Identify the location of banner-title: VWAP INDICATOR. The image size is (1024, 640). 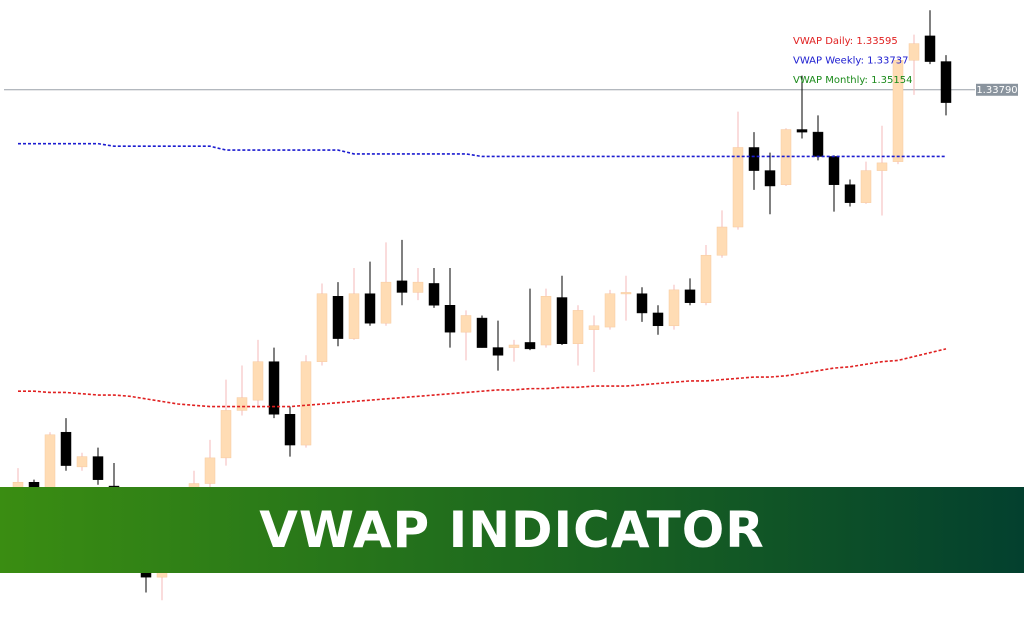
(512, 530).